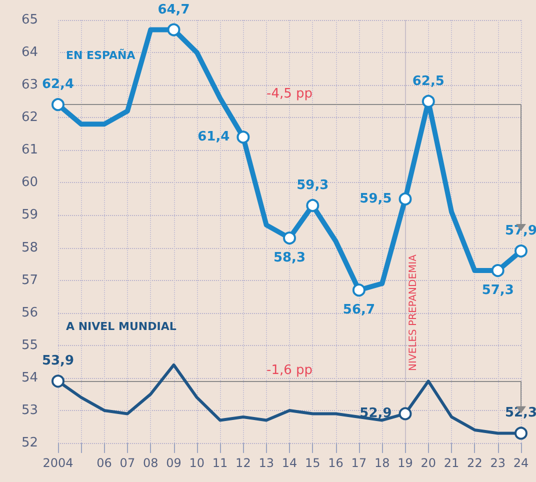 This screenshot has width=536, height=482. What do you see at coordinates (128, 463) in the screenshot?
I see `x-tick-label: 07` at bounding box center [128, 463].